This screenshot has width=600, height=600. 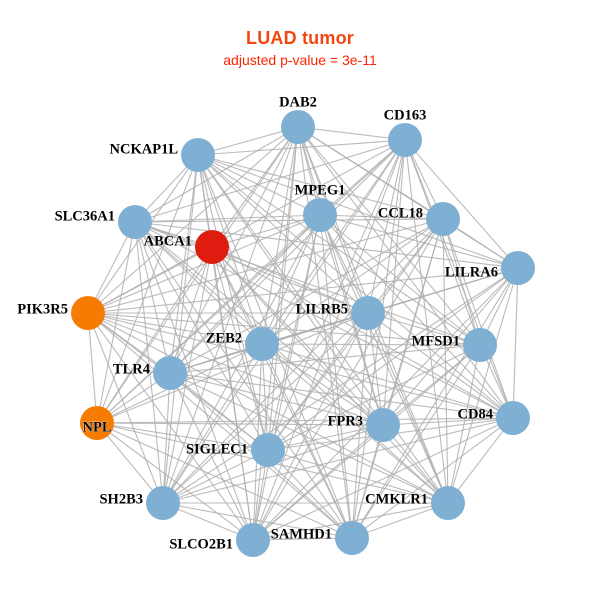 What do you see at coordinates (198, 155) in the screenshot?
I see `graph-node-nckap1l` at bounding box center [198, 155].